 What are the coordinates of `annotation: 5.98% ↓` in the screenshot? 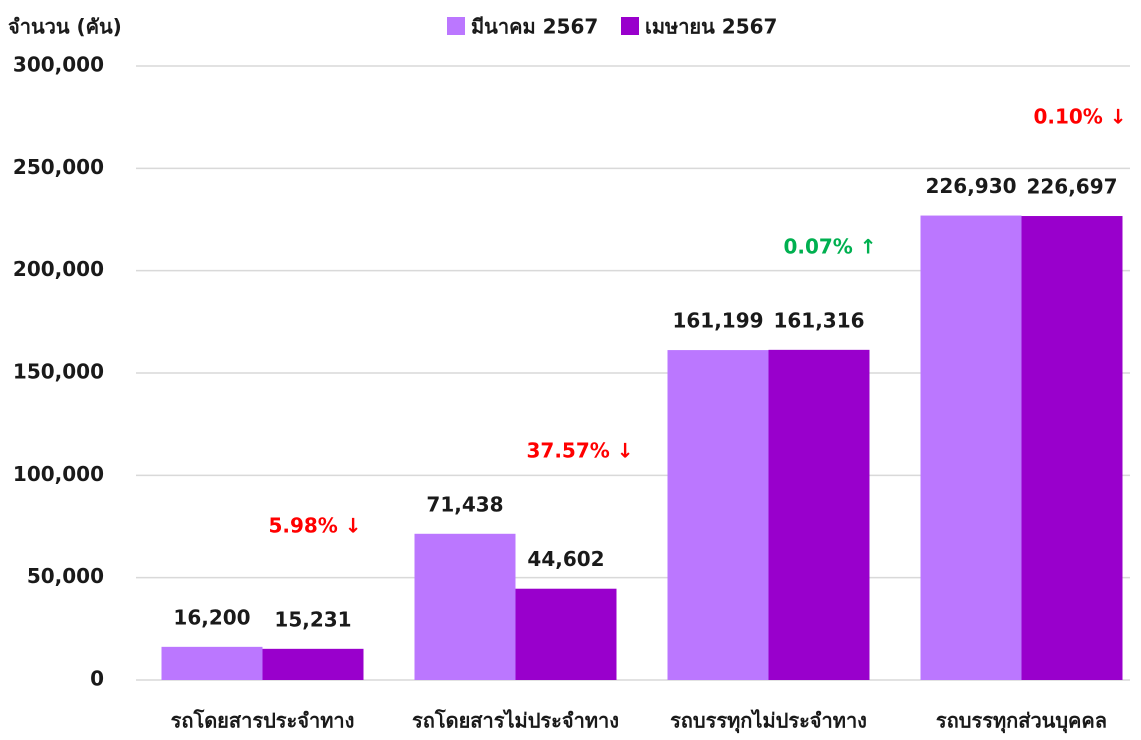 It's located at (314, 526).